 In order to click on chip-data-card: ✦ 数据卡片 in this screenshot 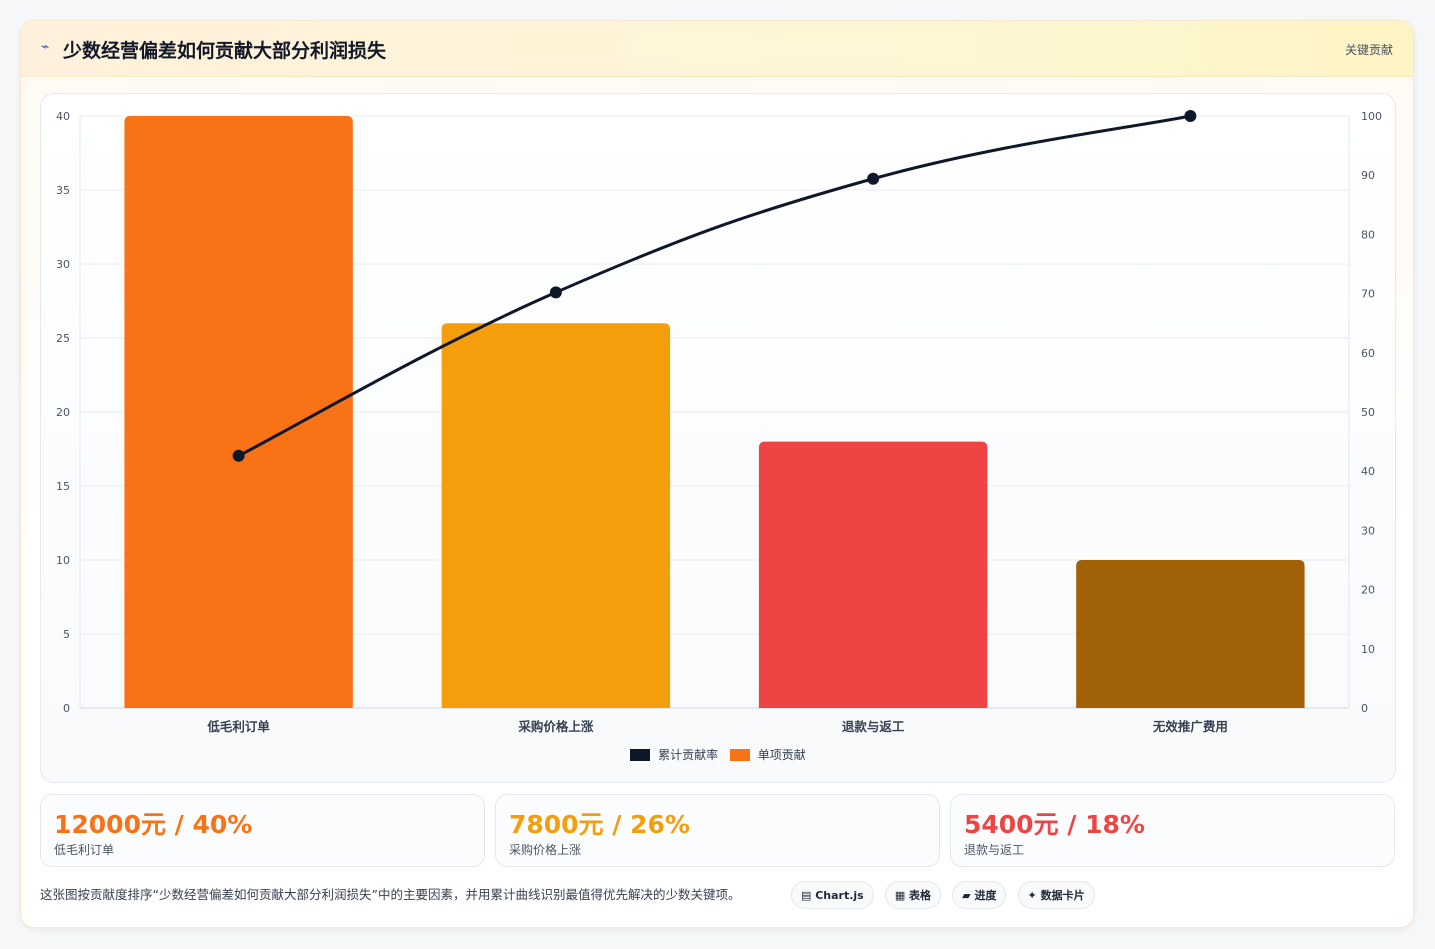, I will do `click(1056, 895)`.